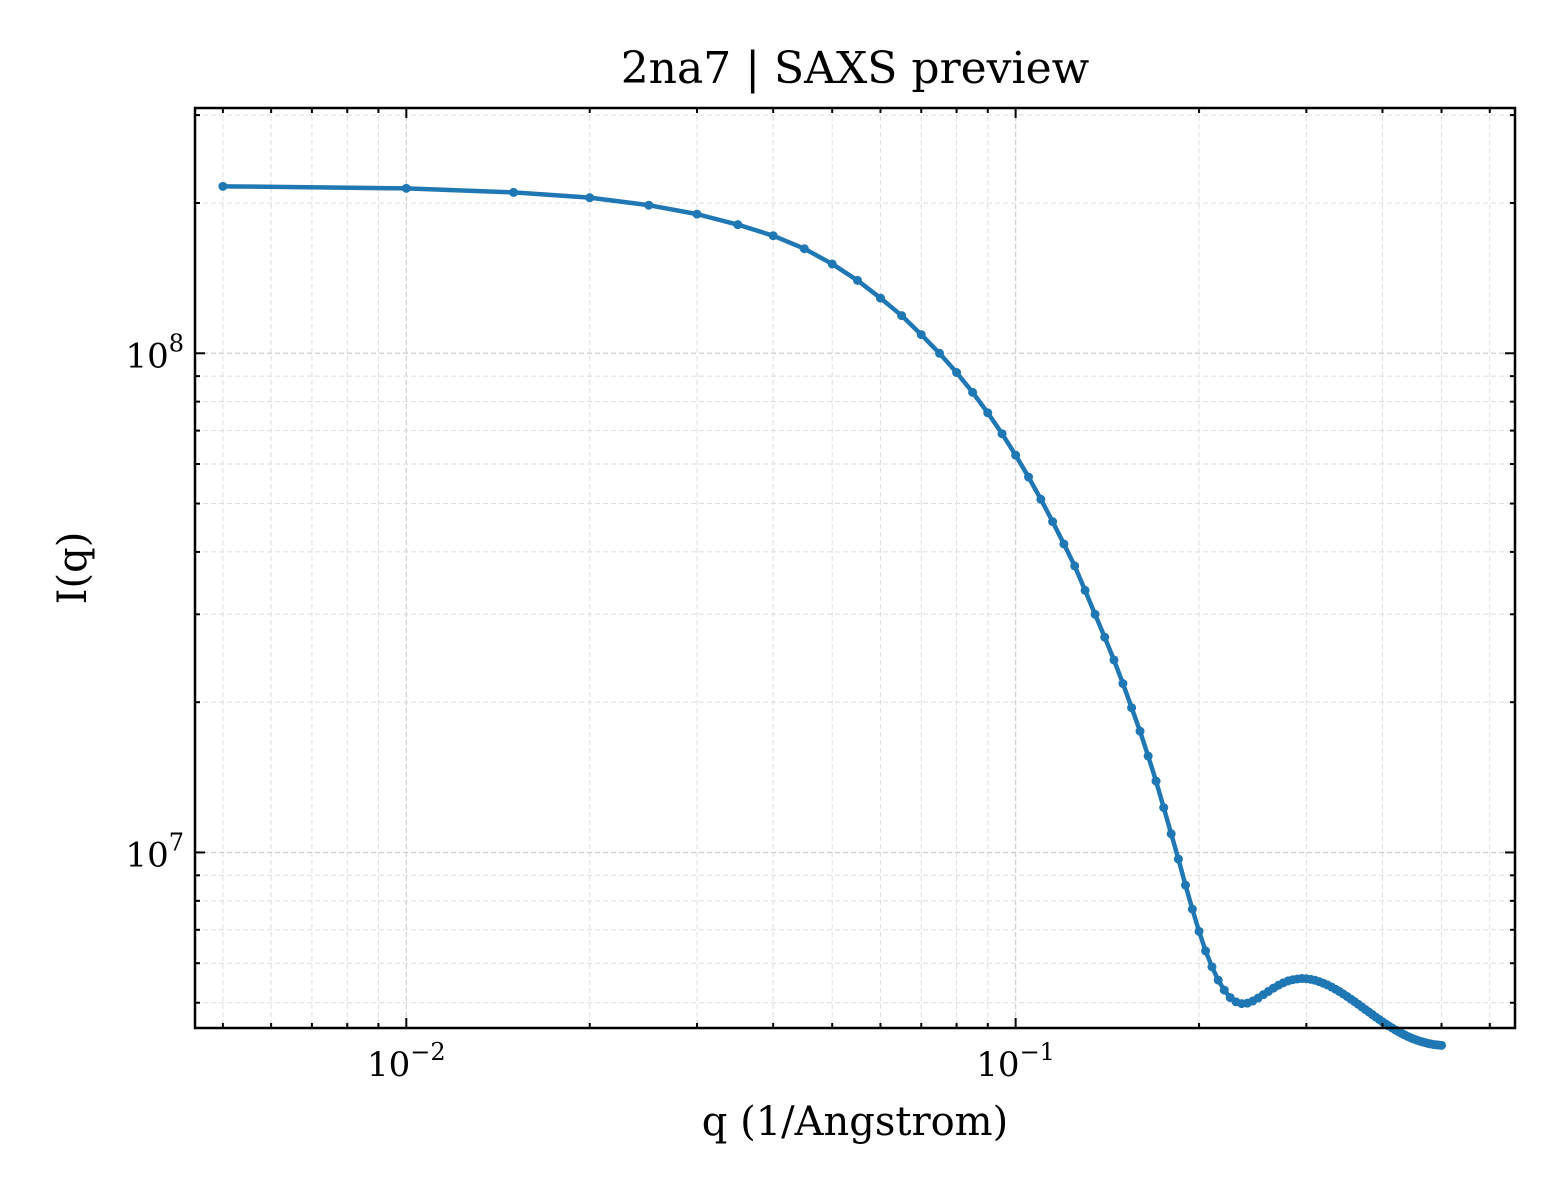 This screenshot has height=1200, width=1560. Describe the element at coordinates (73, 568) in the screenshot. I see `y-axis-label: I(q)` at that location.